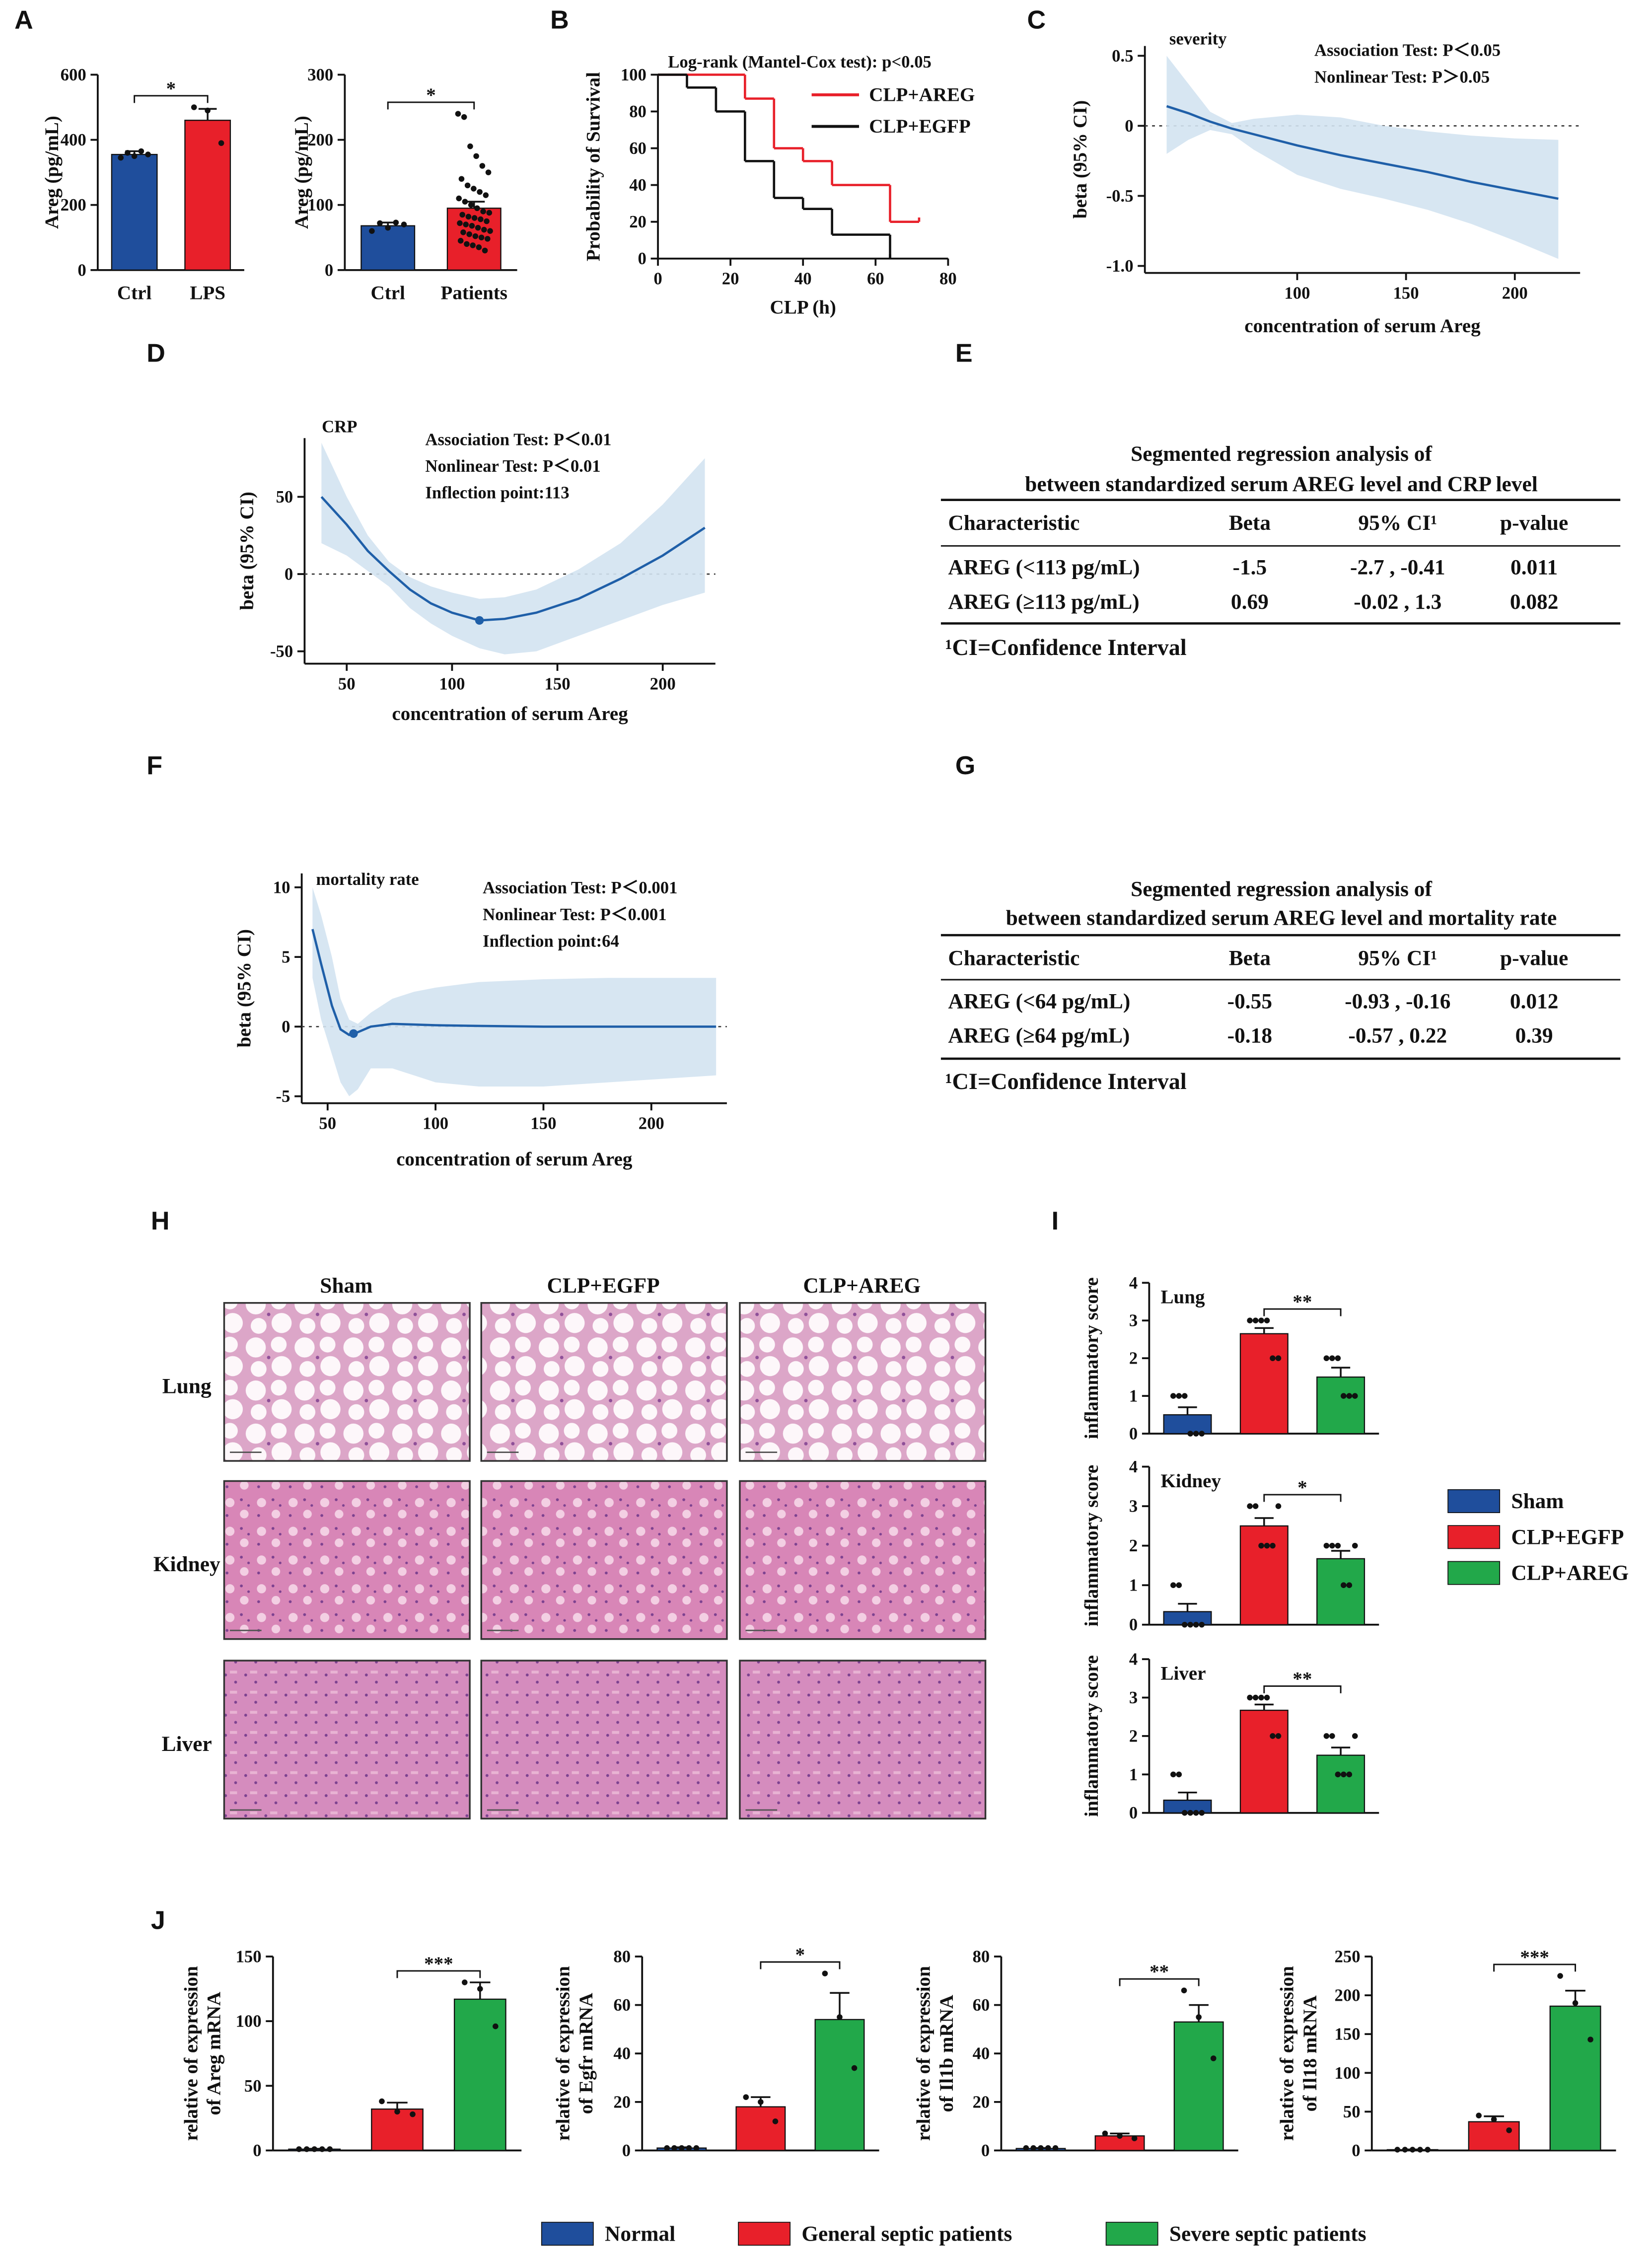 The width and height of the screenshot is (1652, 2251). What do you see at coordinates (171, 88) in the screenshot?
I see `significance-label: *` at bounding box center [171, 88].